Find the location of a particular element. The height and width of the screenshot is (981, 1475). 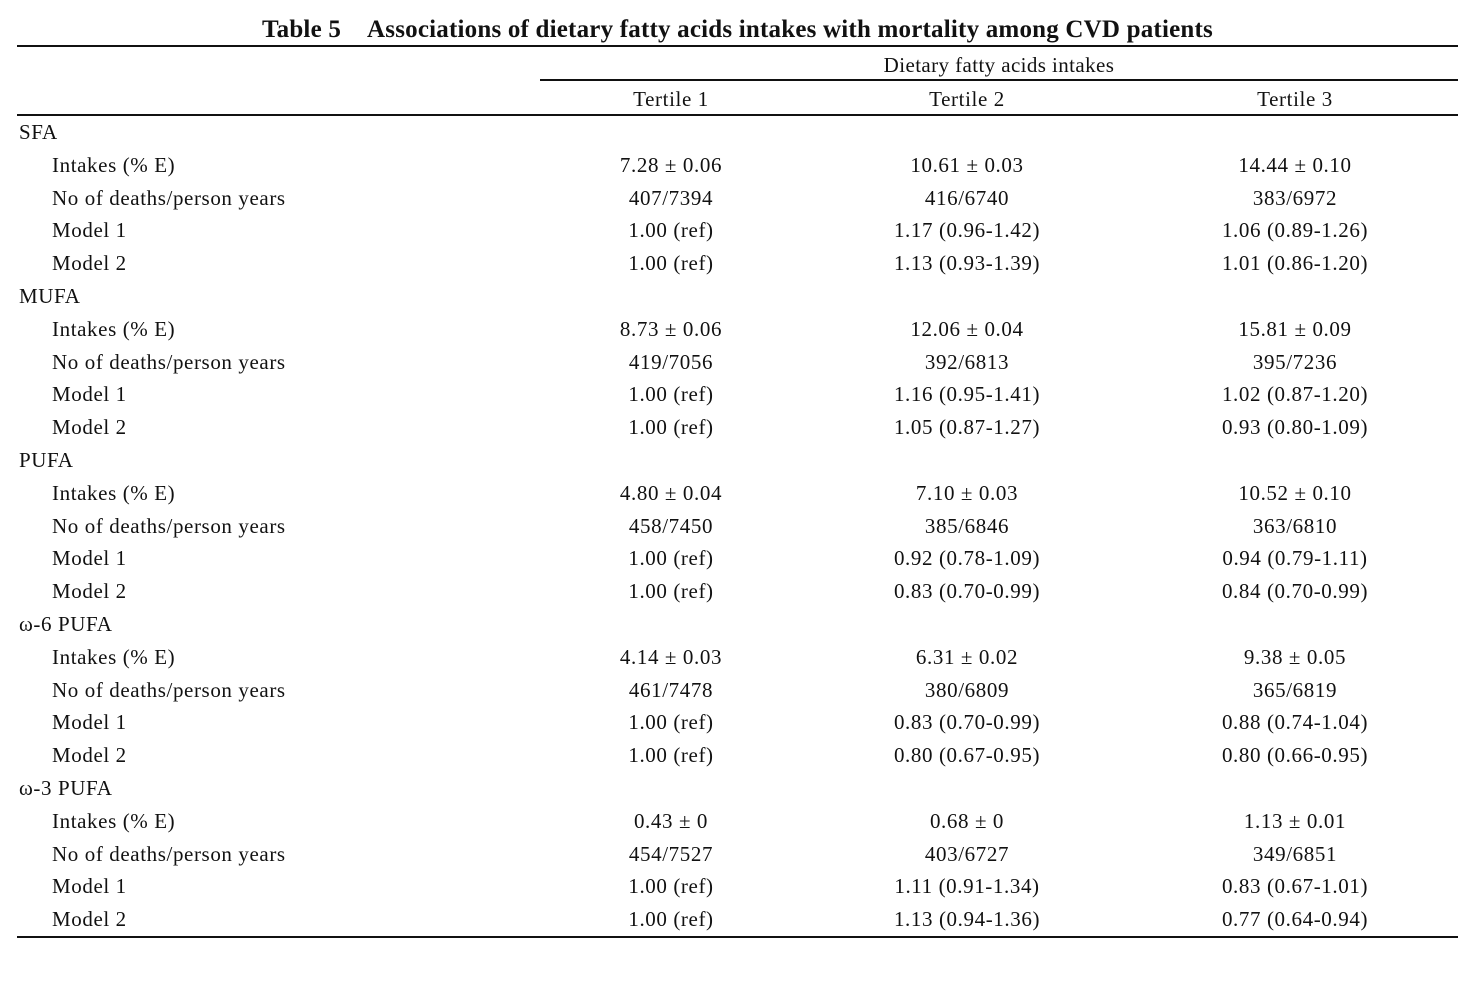

table-cell-tertile-3: 365/6819 is located at coordinates (1295, 689).